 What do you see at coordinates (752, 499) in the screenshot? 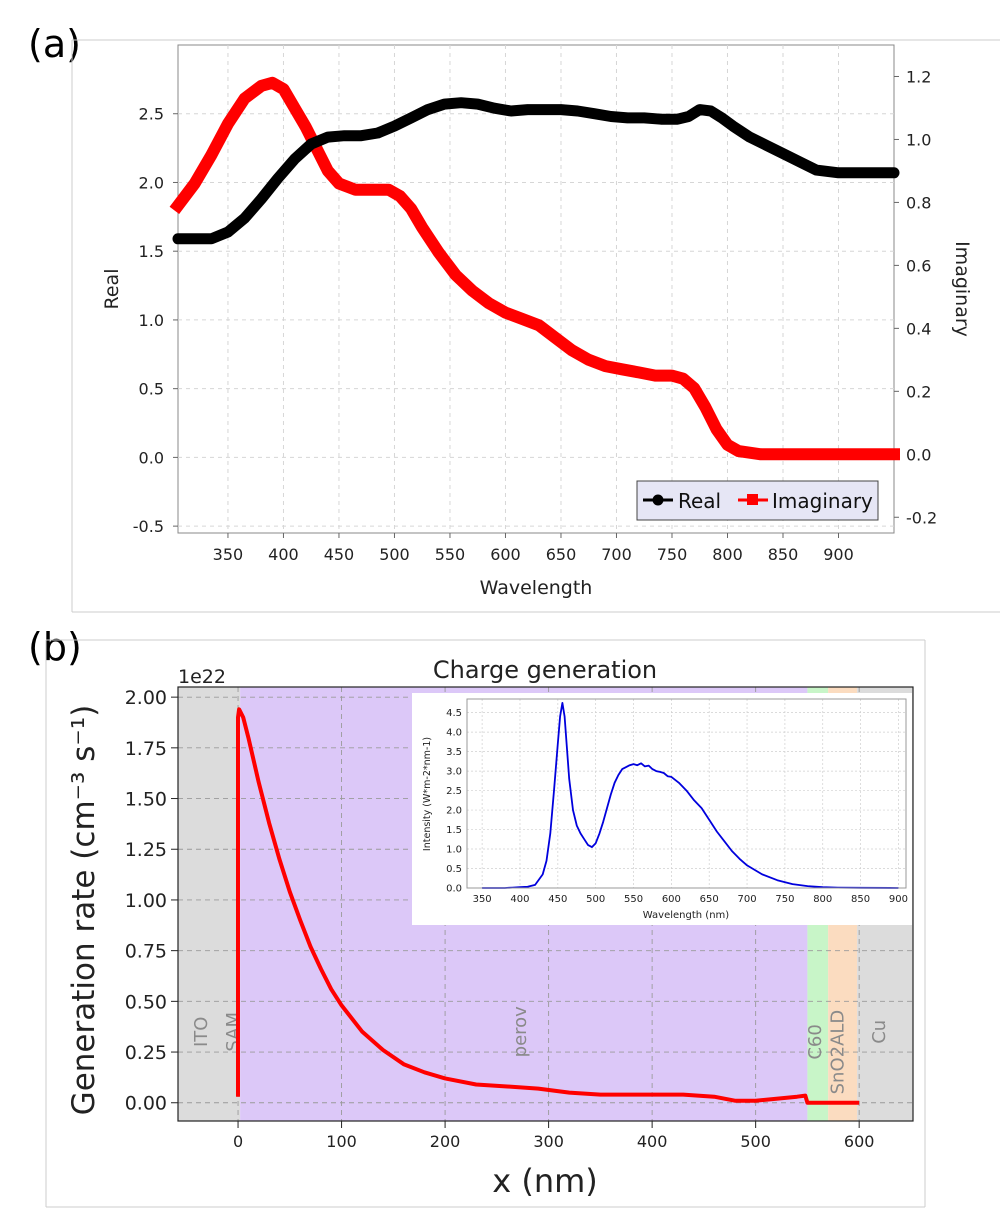
I see `legend-imaginary-marker` at bounding box center [752, 499].